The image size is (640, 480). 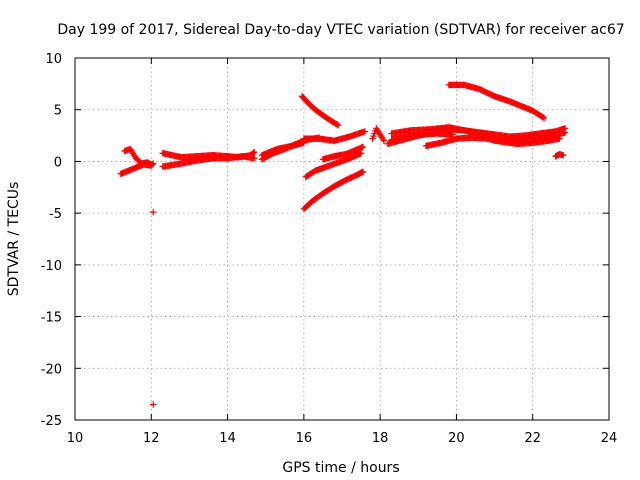 What do you see at coordinates (75, 438) in the screenshot?
I see `x-tick-label: 10` at bounding box center [75, 438].